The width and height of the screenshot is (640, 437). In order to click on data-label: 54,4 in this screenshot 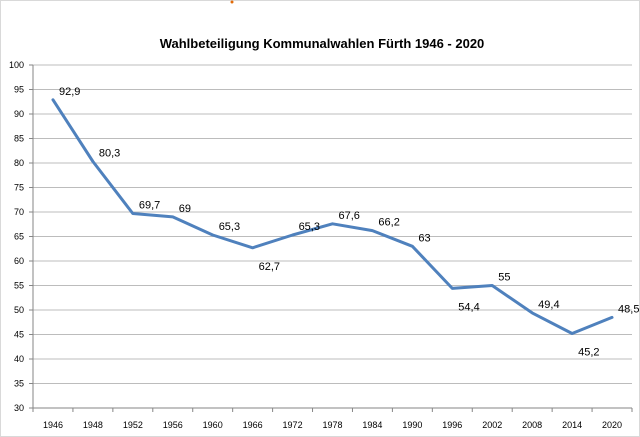, I will do `click(468, 307)`.